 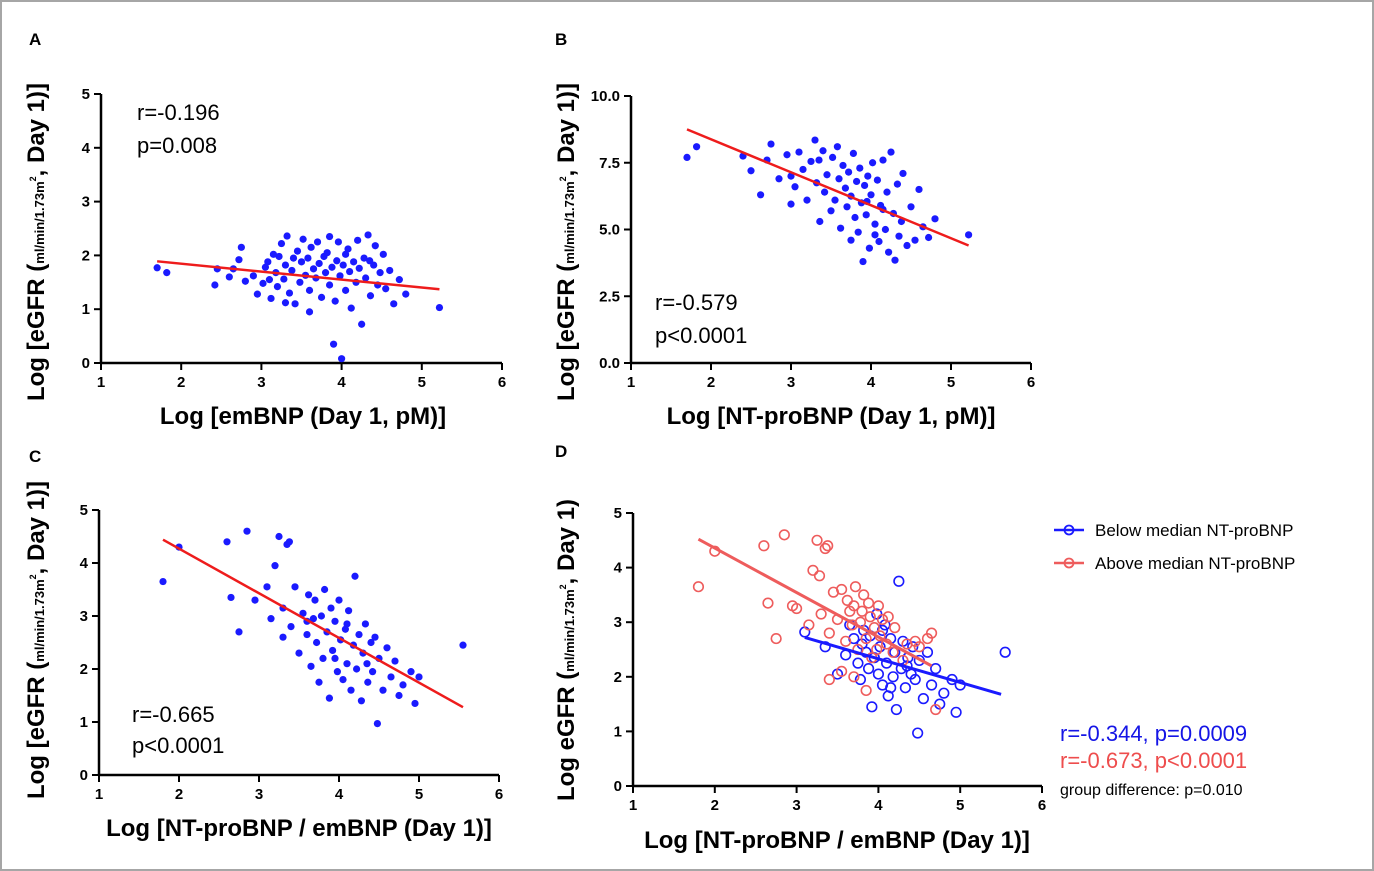 I want to click on y-tick-label-c: 0, so click(x=84, y=775).